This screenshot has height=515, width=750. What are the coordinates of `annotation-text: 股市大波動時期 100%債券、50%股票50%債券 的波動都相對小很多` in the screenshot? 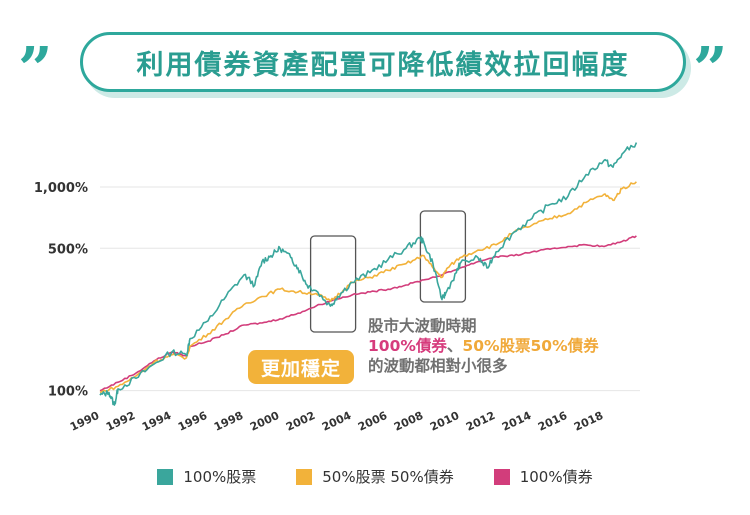 It's located at (483, 346).